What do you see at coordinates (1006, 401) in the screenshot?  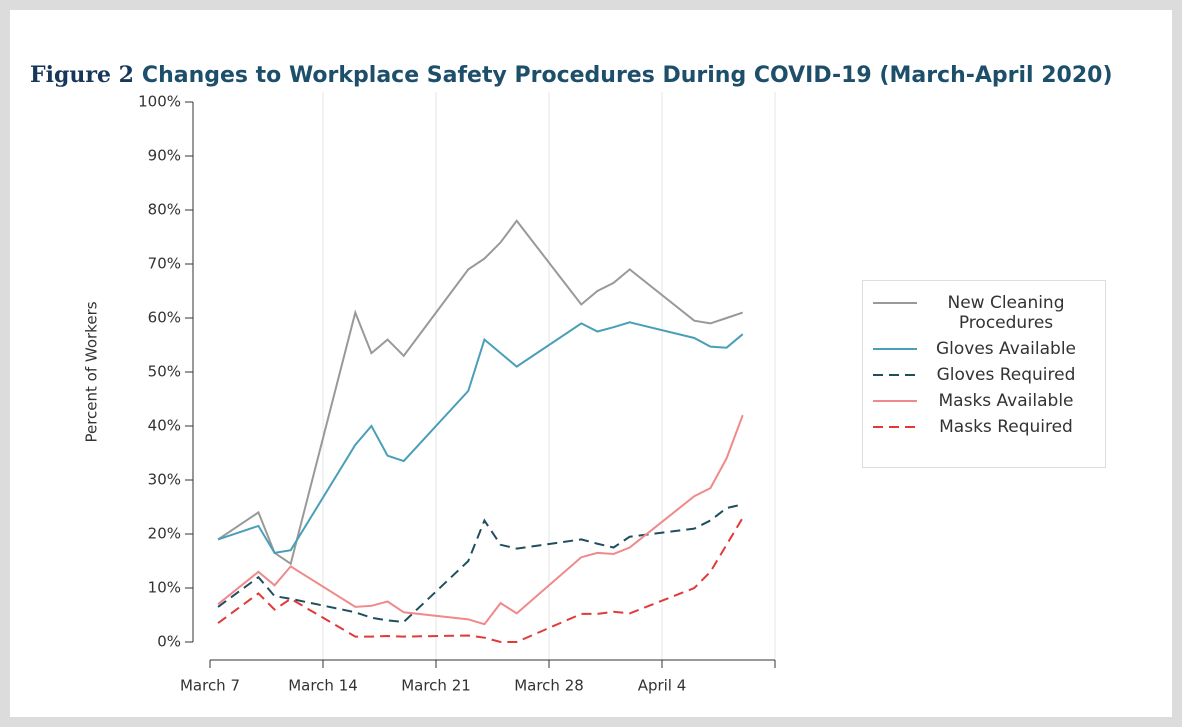 I see `legend-label: Masks Available` at bounding box center [1006, 401].